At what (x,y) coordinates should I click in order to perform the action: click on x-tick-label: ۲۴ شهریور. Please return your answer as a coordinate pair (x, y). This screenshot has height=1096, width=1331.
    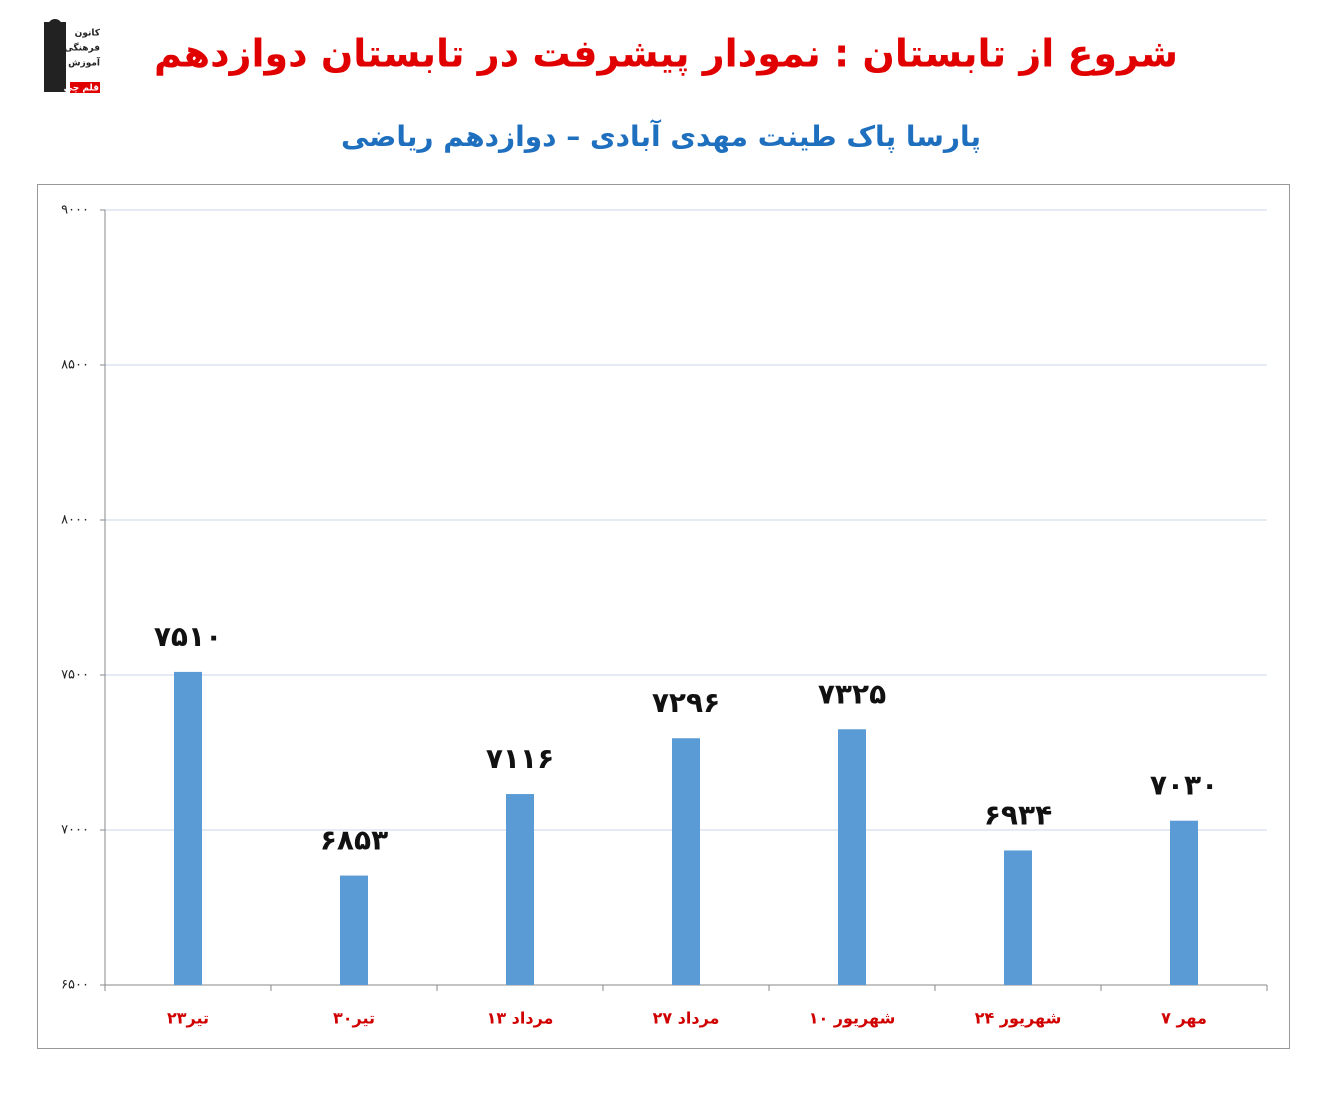
    Looking at the image, I should click on (1018, 1018).